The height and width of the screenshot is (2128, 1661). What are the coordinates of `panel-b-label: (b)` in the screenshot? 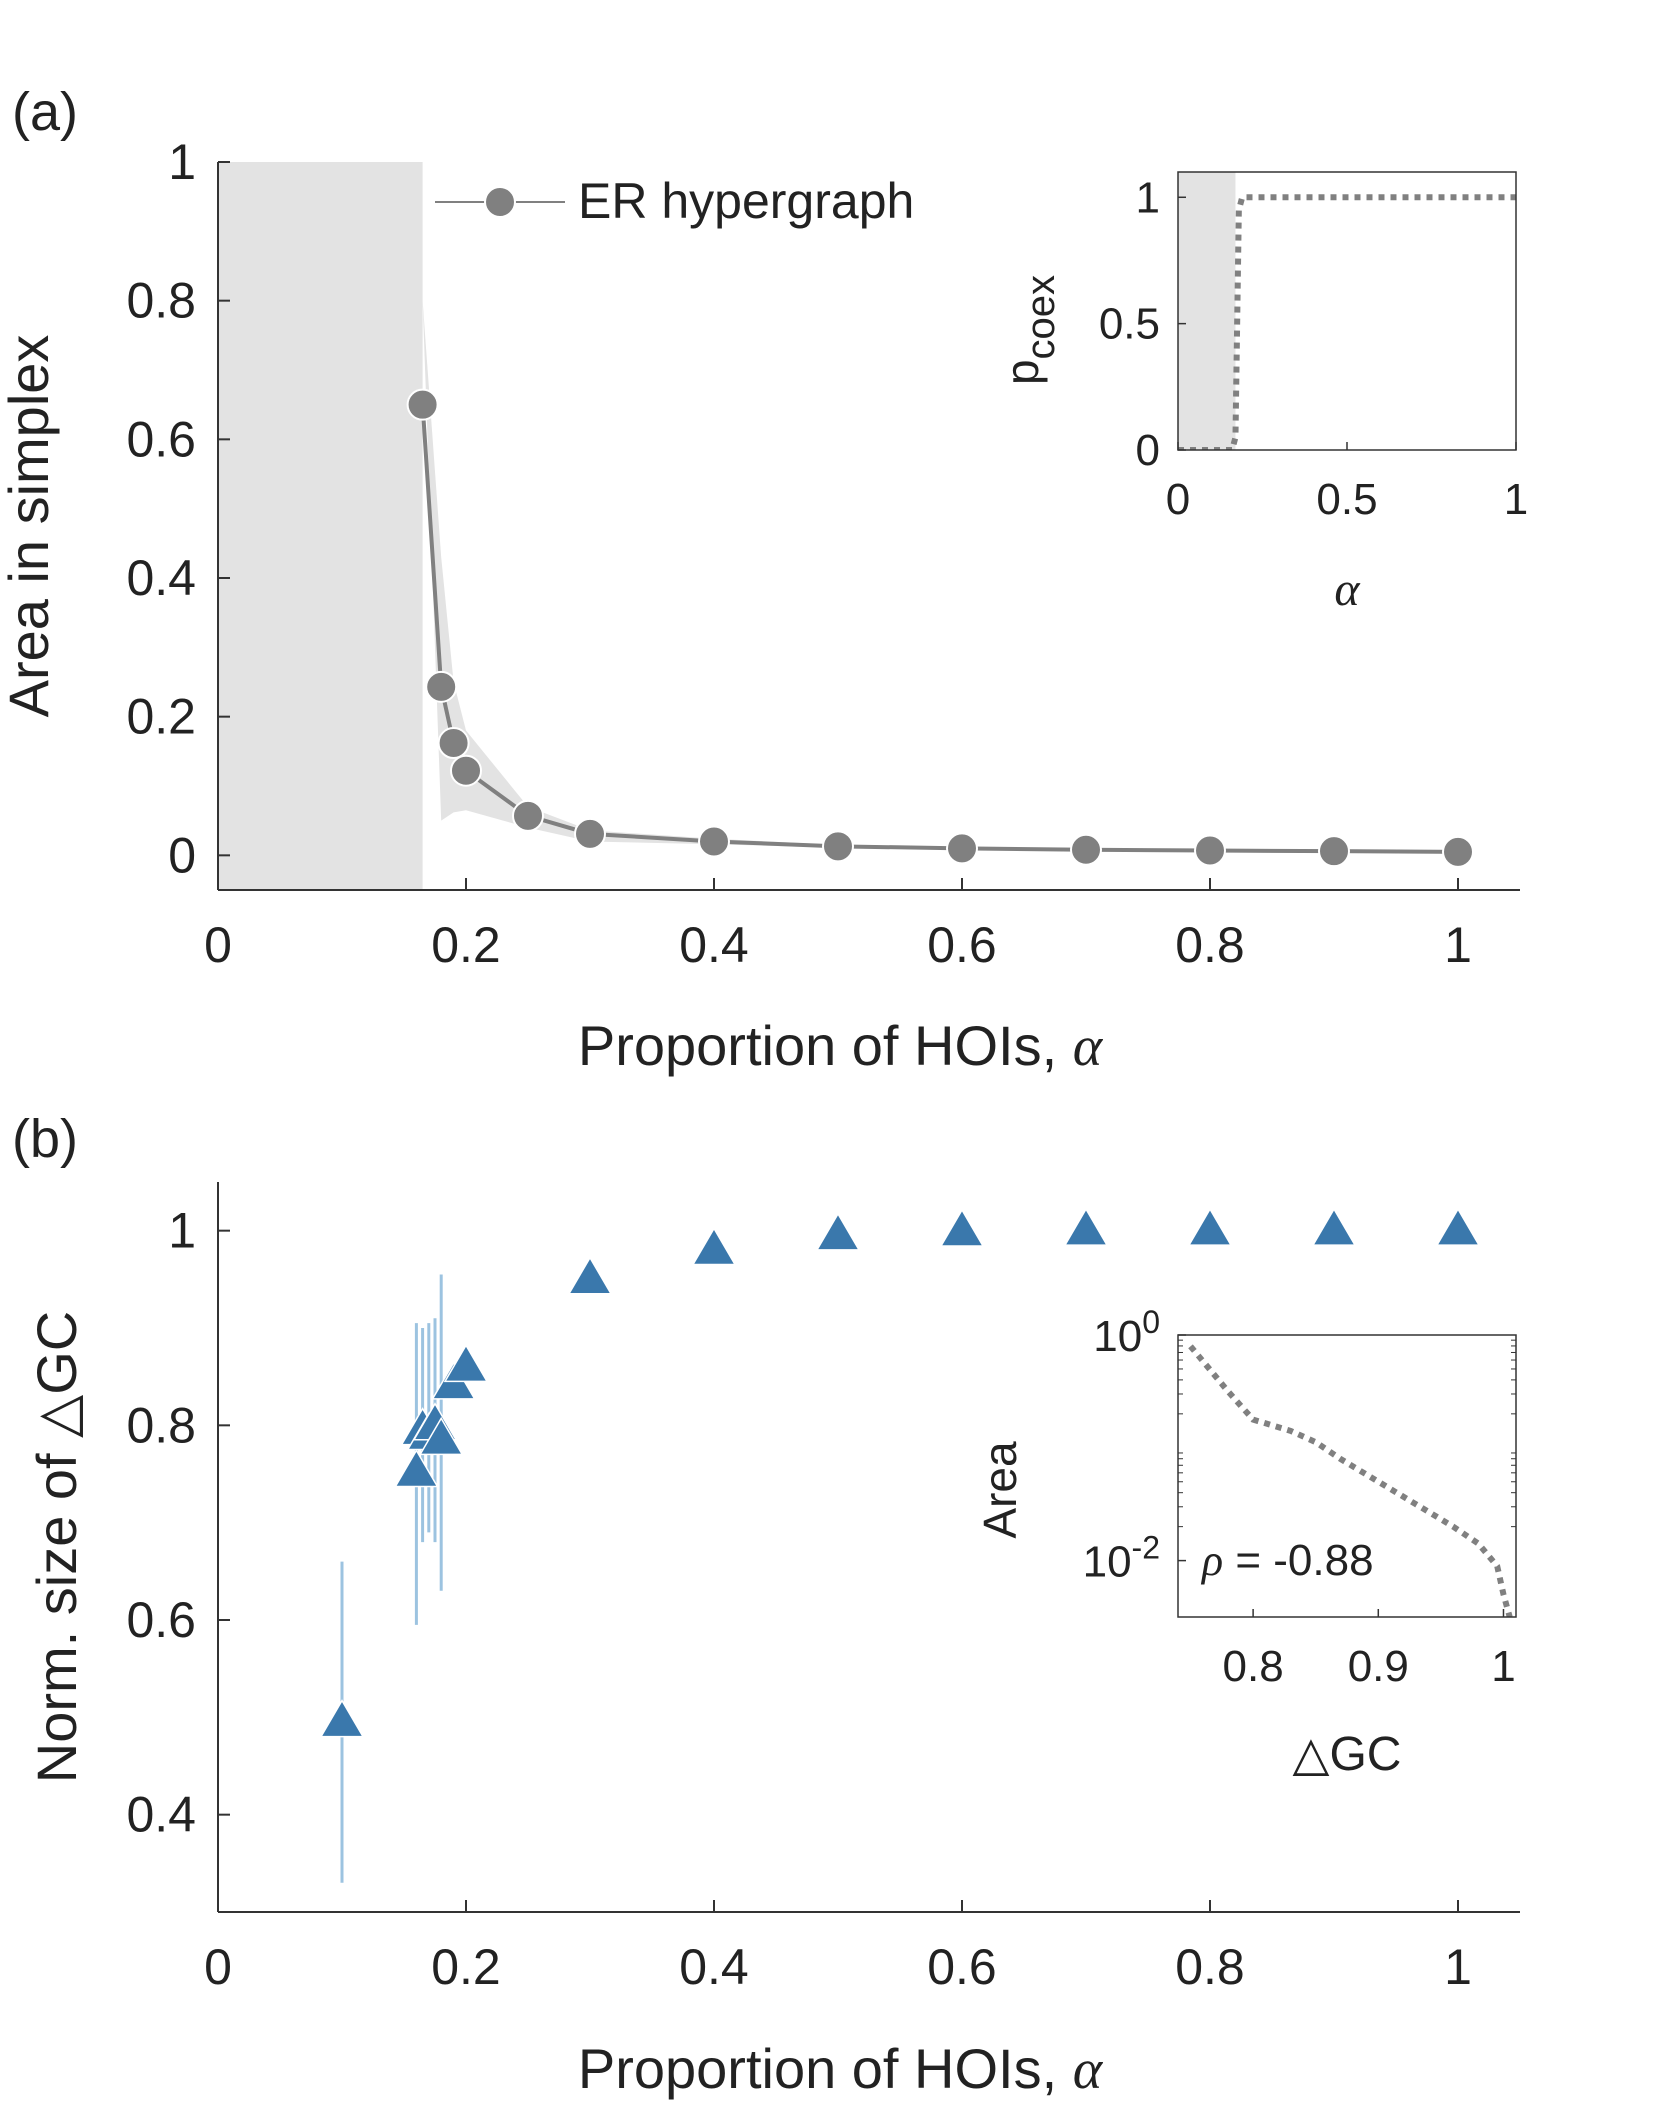 It's located at (45, 1139).